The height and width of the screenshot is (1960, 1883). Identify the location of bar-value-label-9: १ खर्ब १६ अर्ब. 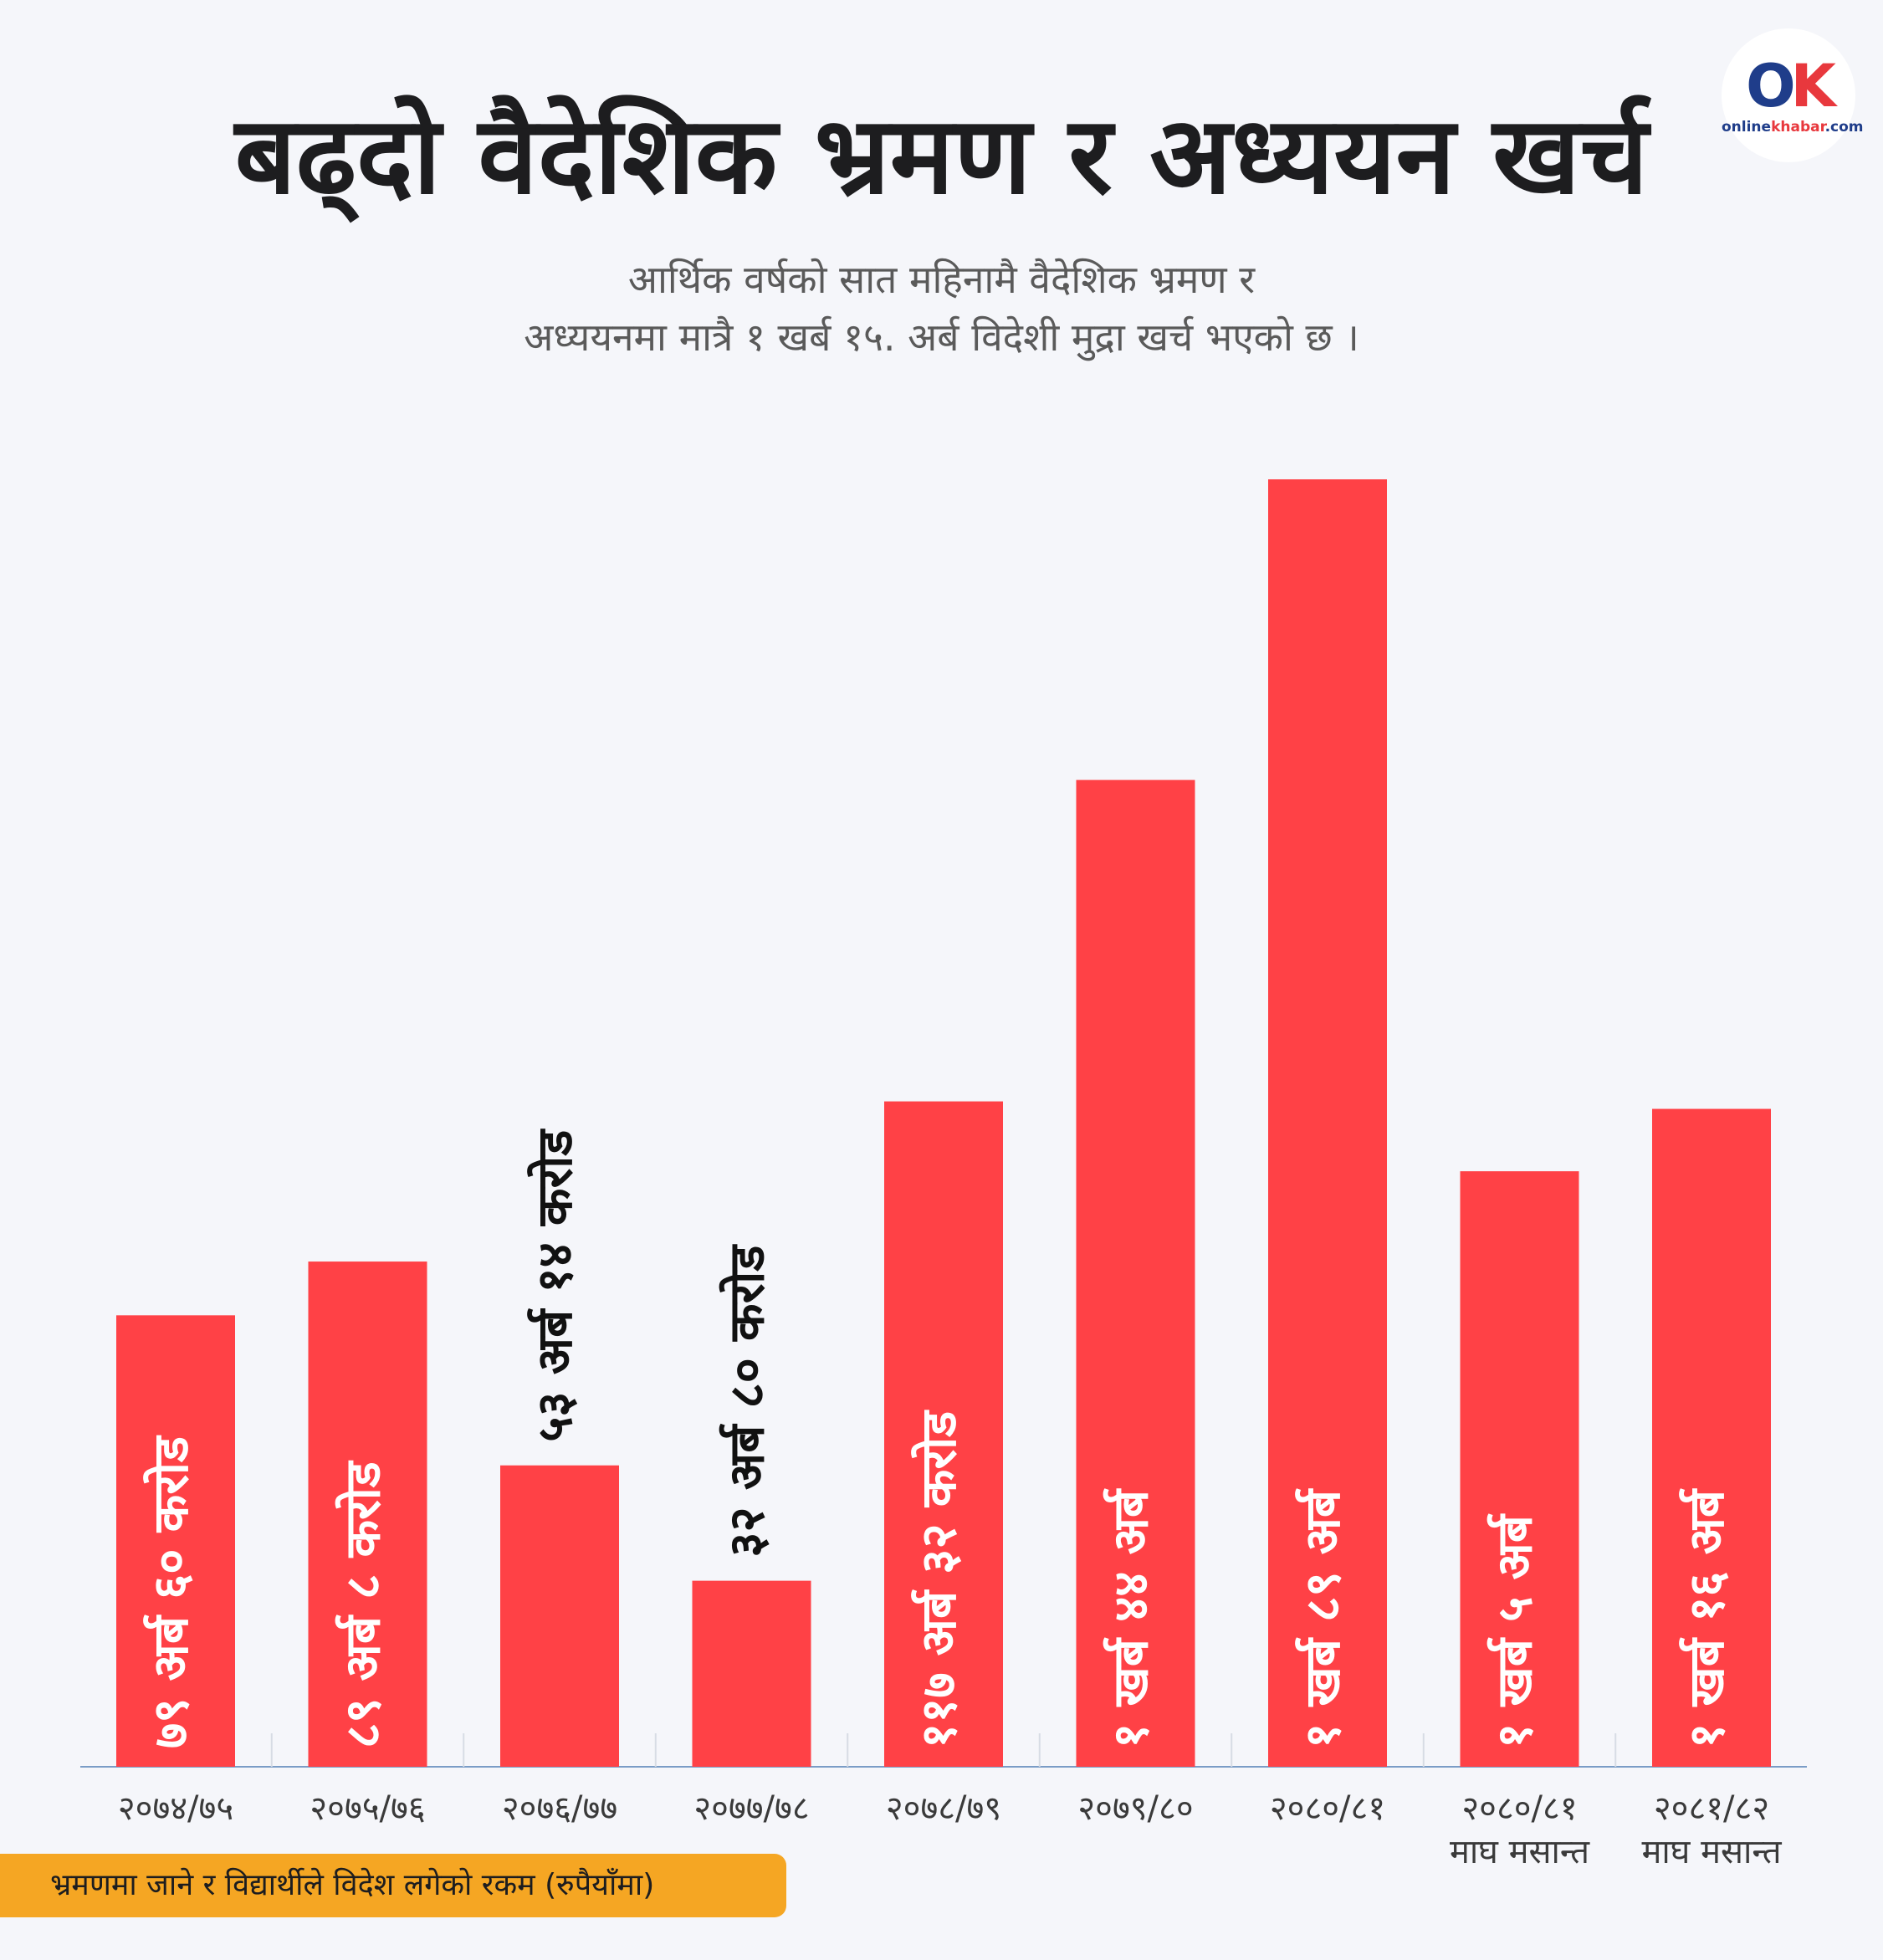
(1706, 1618).